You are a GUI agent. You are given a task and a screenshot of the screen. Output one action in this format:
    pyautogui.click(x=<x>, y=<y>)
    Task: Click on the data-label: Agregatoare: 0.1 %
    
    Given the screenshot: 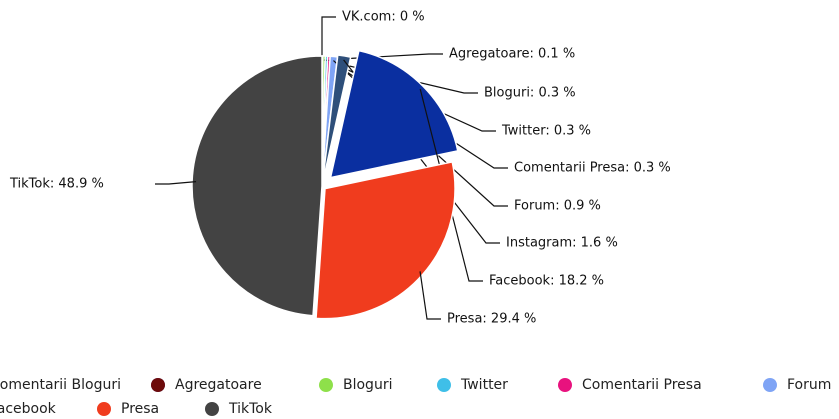 What is the action you would take?
    pyautogui.click(x=512, y=54)
    